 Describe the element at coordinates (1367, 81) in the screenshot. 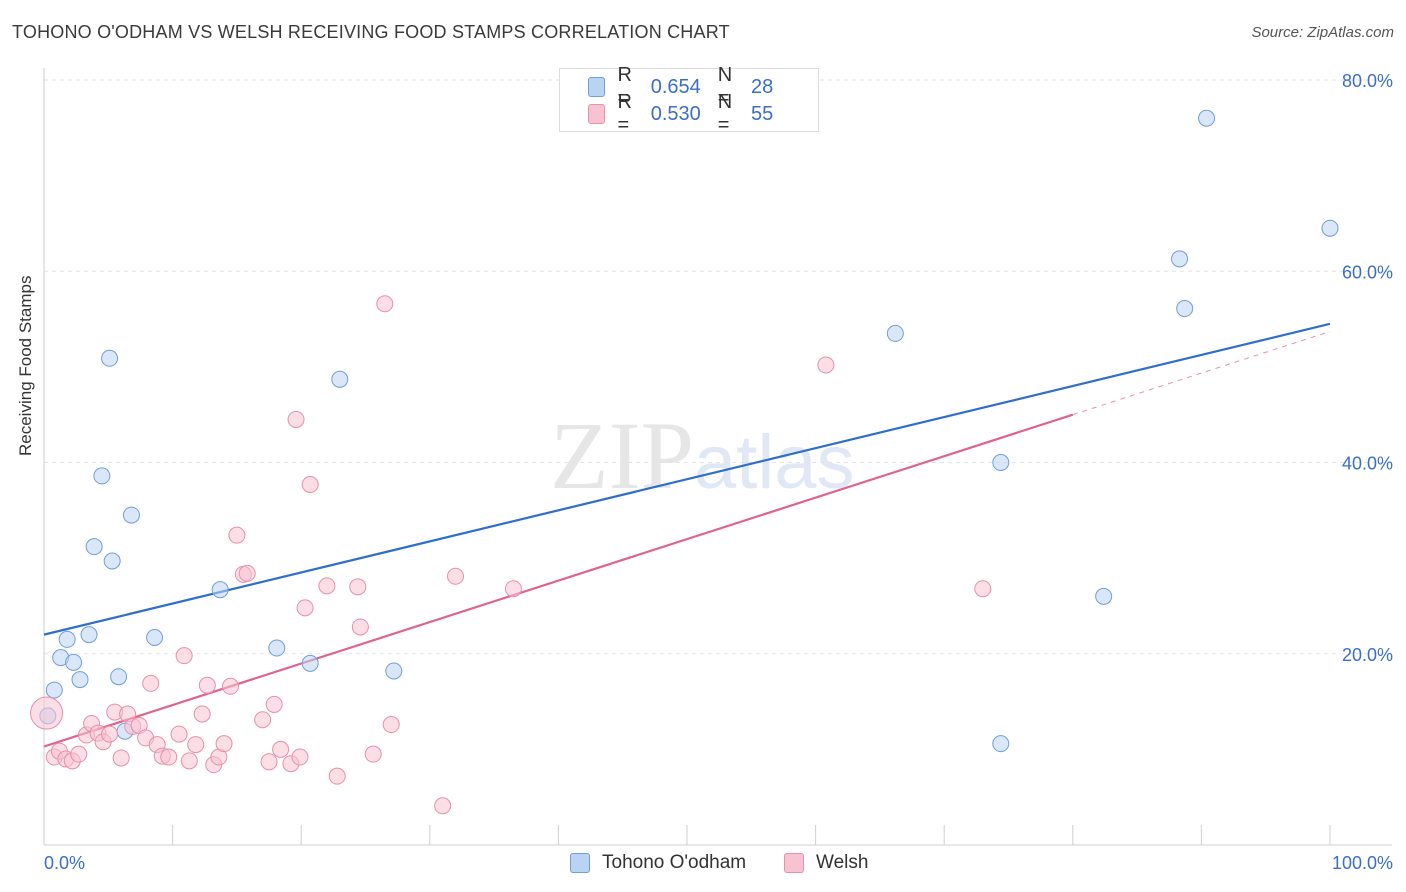

I see `y-tick-label: 80.0%` at that location.